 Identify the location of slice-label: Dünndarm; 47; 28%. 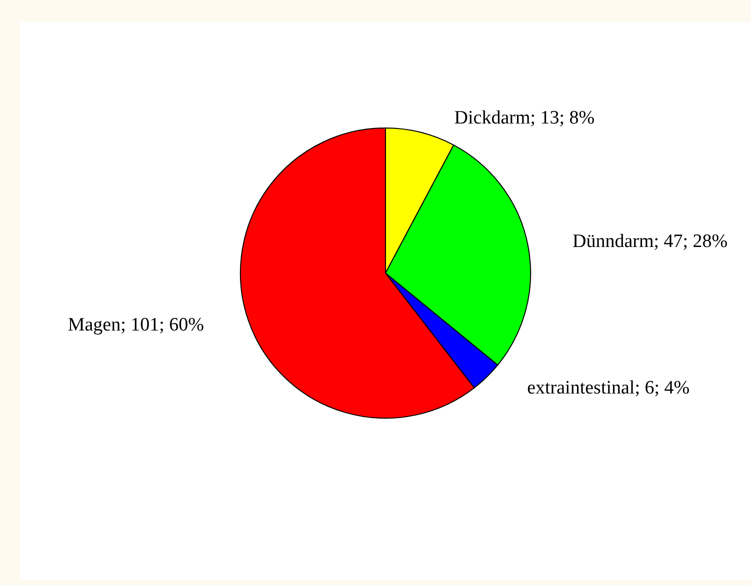
(650, 241).